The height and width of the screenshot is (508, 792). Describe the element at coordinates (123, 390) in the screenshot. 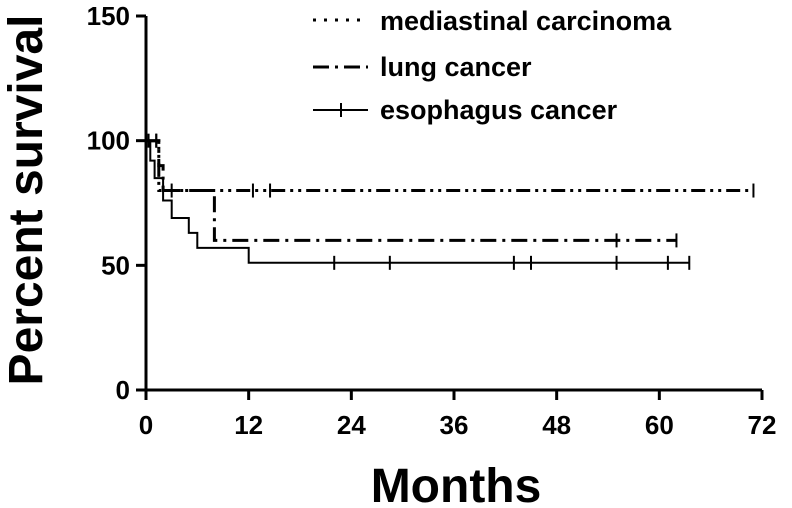

I see `y-tick-label: 0` at that location.